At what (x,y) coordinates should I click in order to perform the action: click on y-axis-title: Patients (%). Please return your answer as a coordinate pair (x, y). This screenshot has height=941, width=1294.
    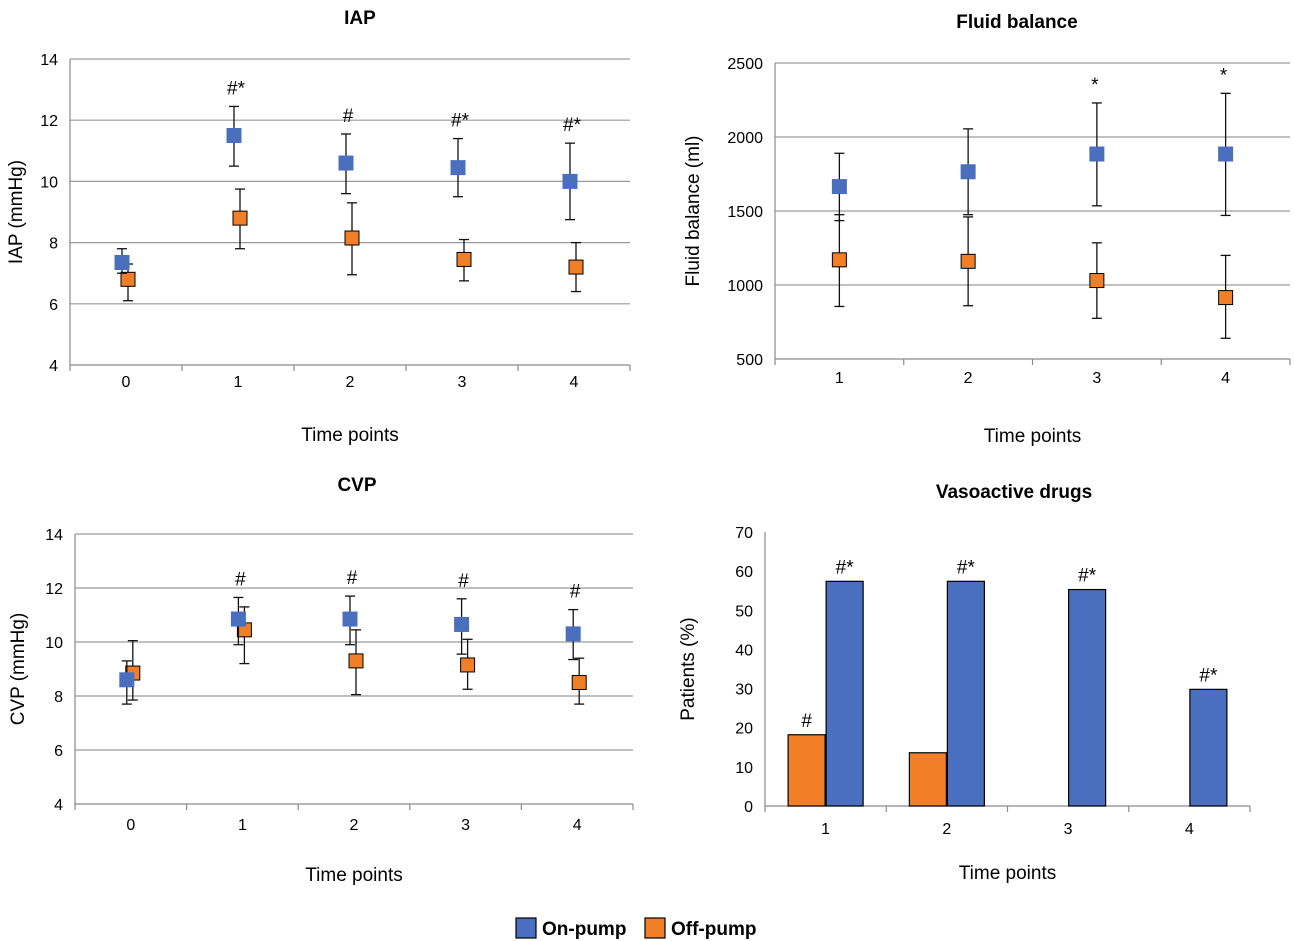
    Looking at the image, I should click on (688, 668).